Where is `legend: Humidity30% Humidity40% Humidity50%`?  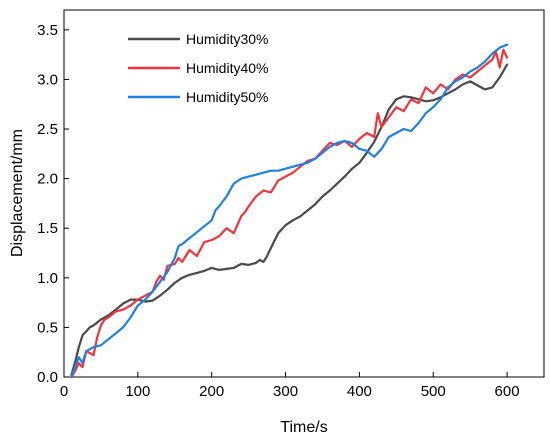
legend: Humidity30% Humidity40% Humidity50% is located at coordinates (198, 68).